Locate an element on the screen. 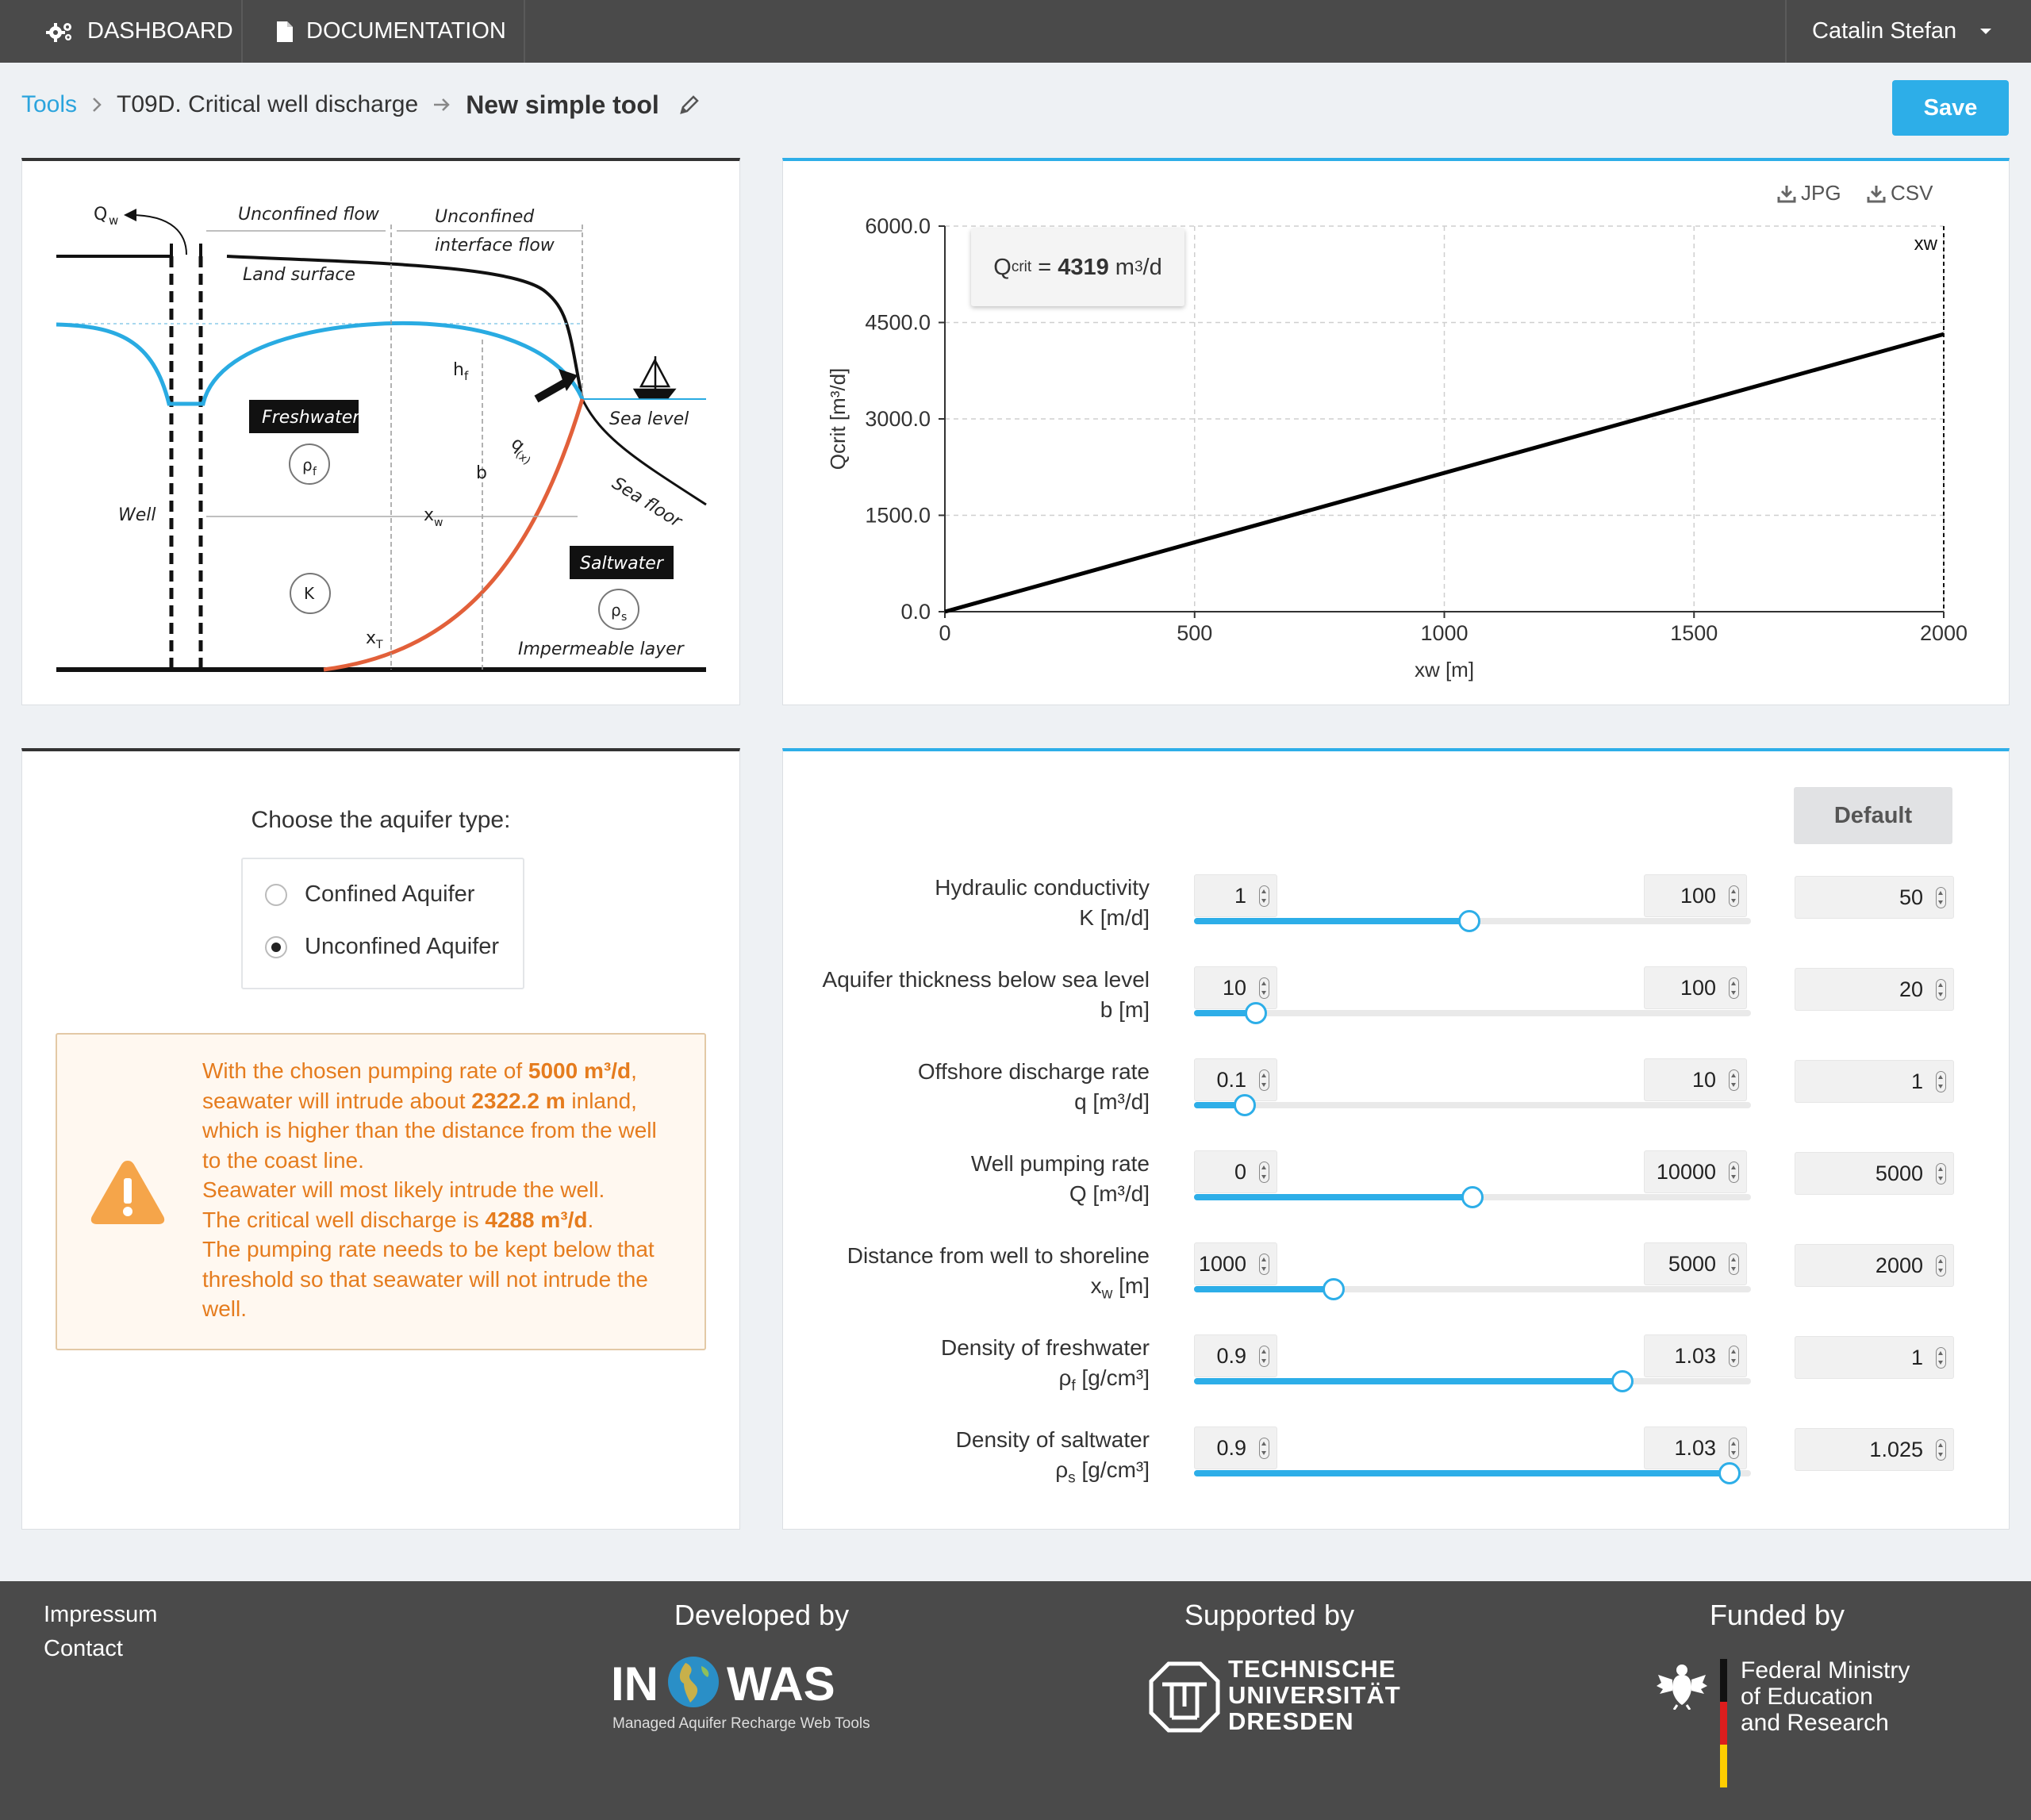 The image size is (2031, 1820). download-csv-button: CSV is located at coordinates (1900, 193).